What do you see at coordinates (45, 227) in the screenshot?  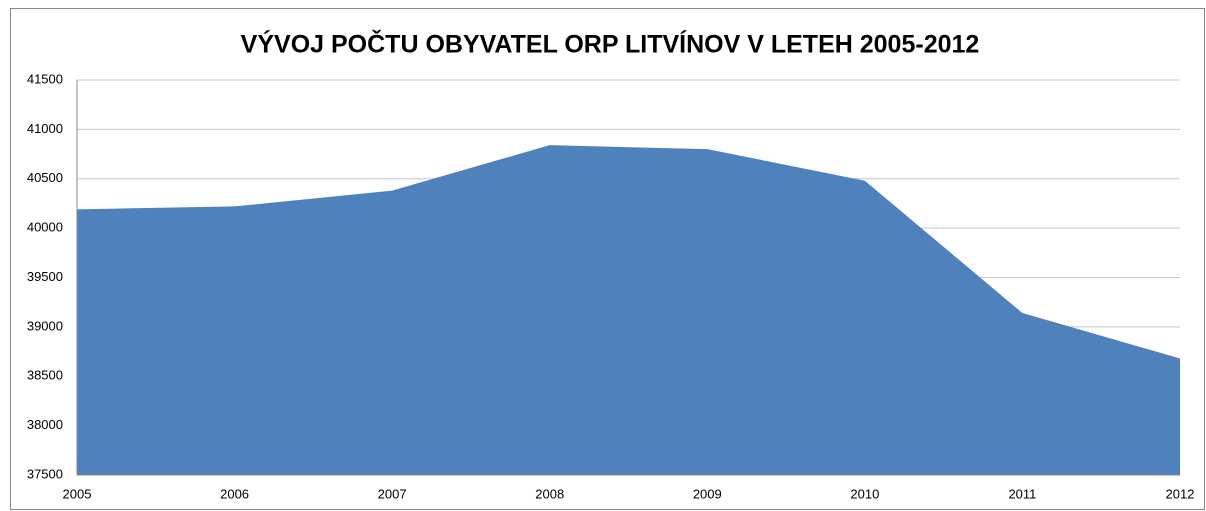 I see `y-tick-label: 40000` at bounding box center [45, 227].